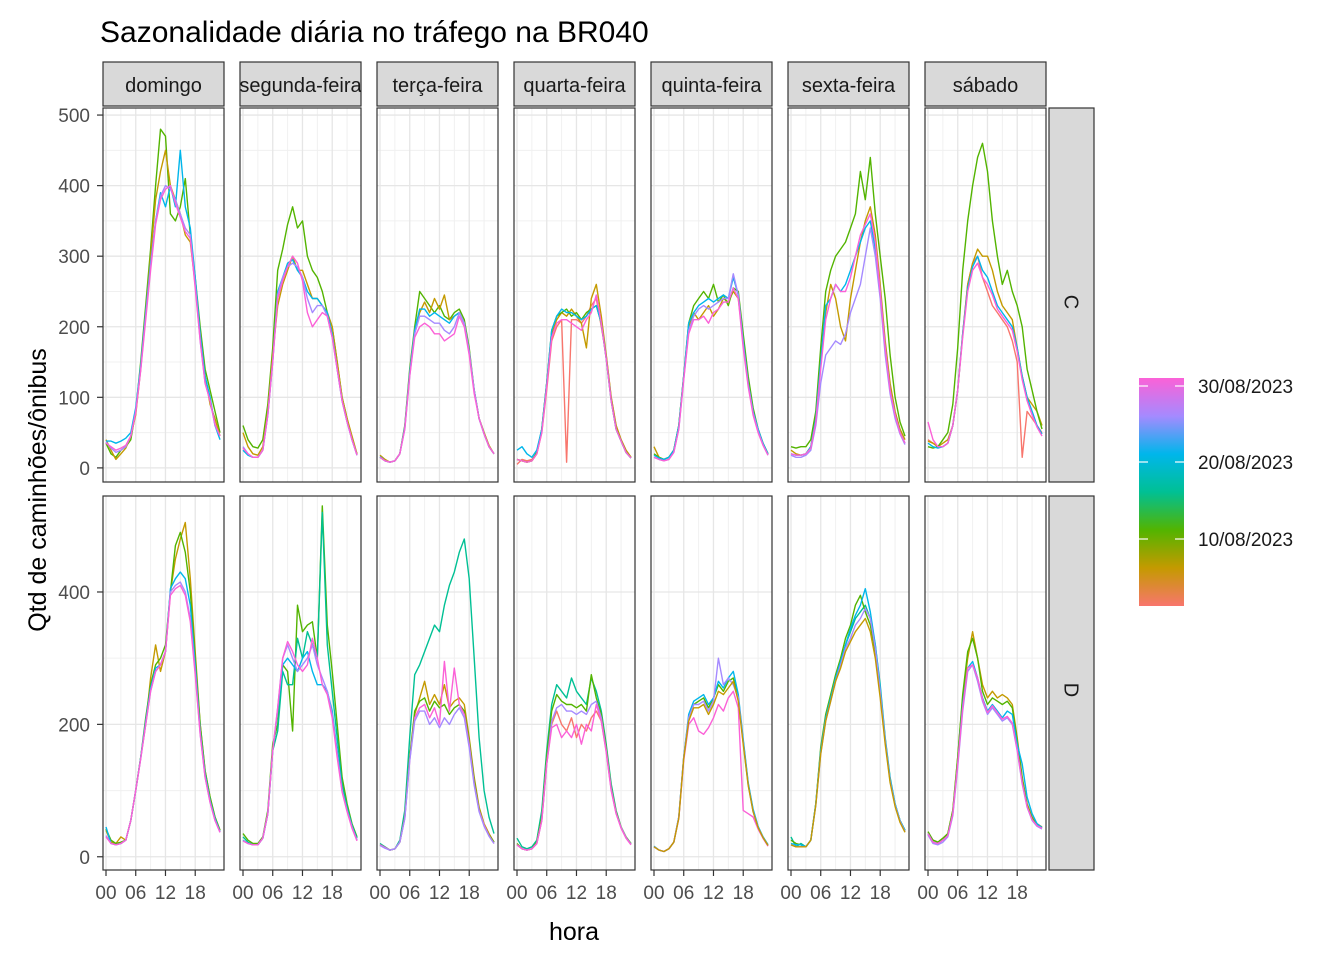  What do you see at coordinates (1245, 540) in the screenshot?
I see `legend-label: 10/08/2023` at bounding box center [1245, 540].